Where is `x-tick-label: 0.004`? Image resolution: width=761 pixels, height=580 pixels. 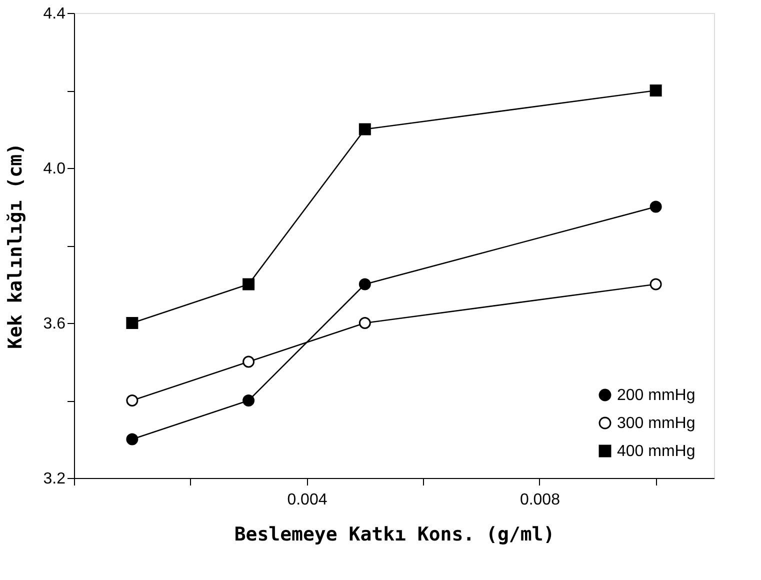
x-tick-label: 0.004 is located at coordinates (307, 500).